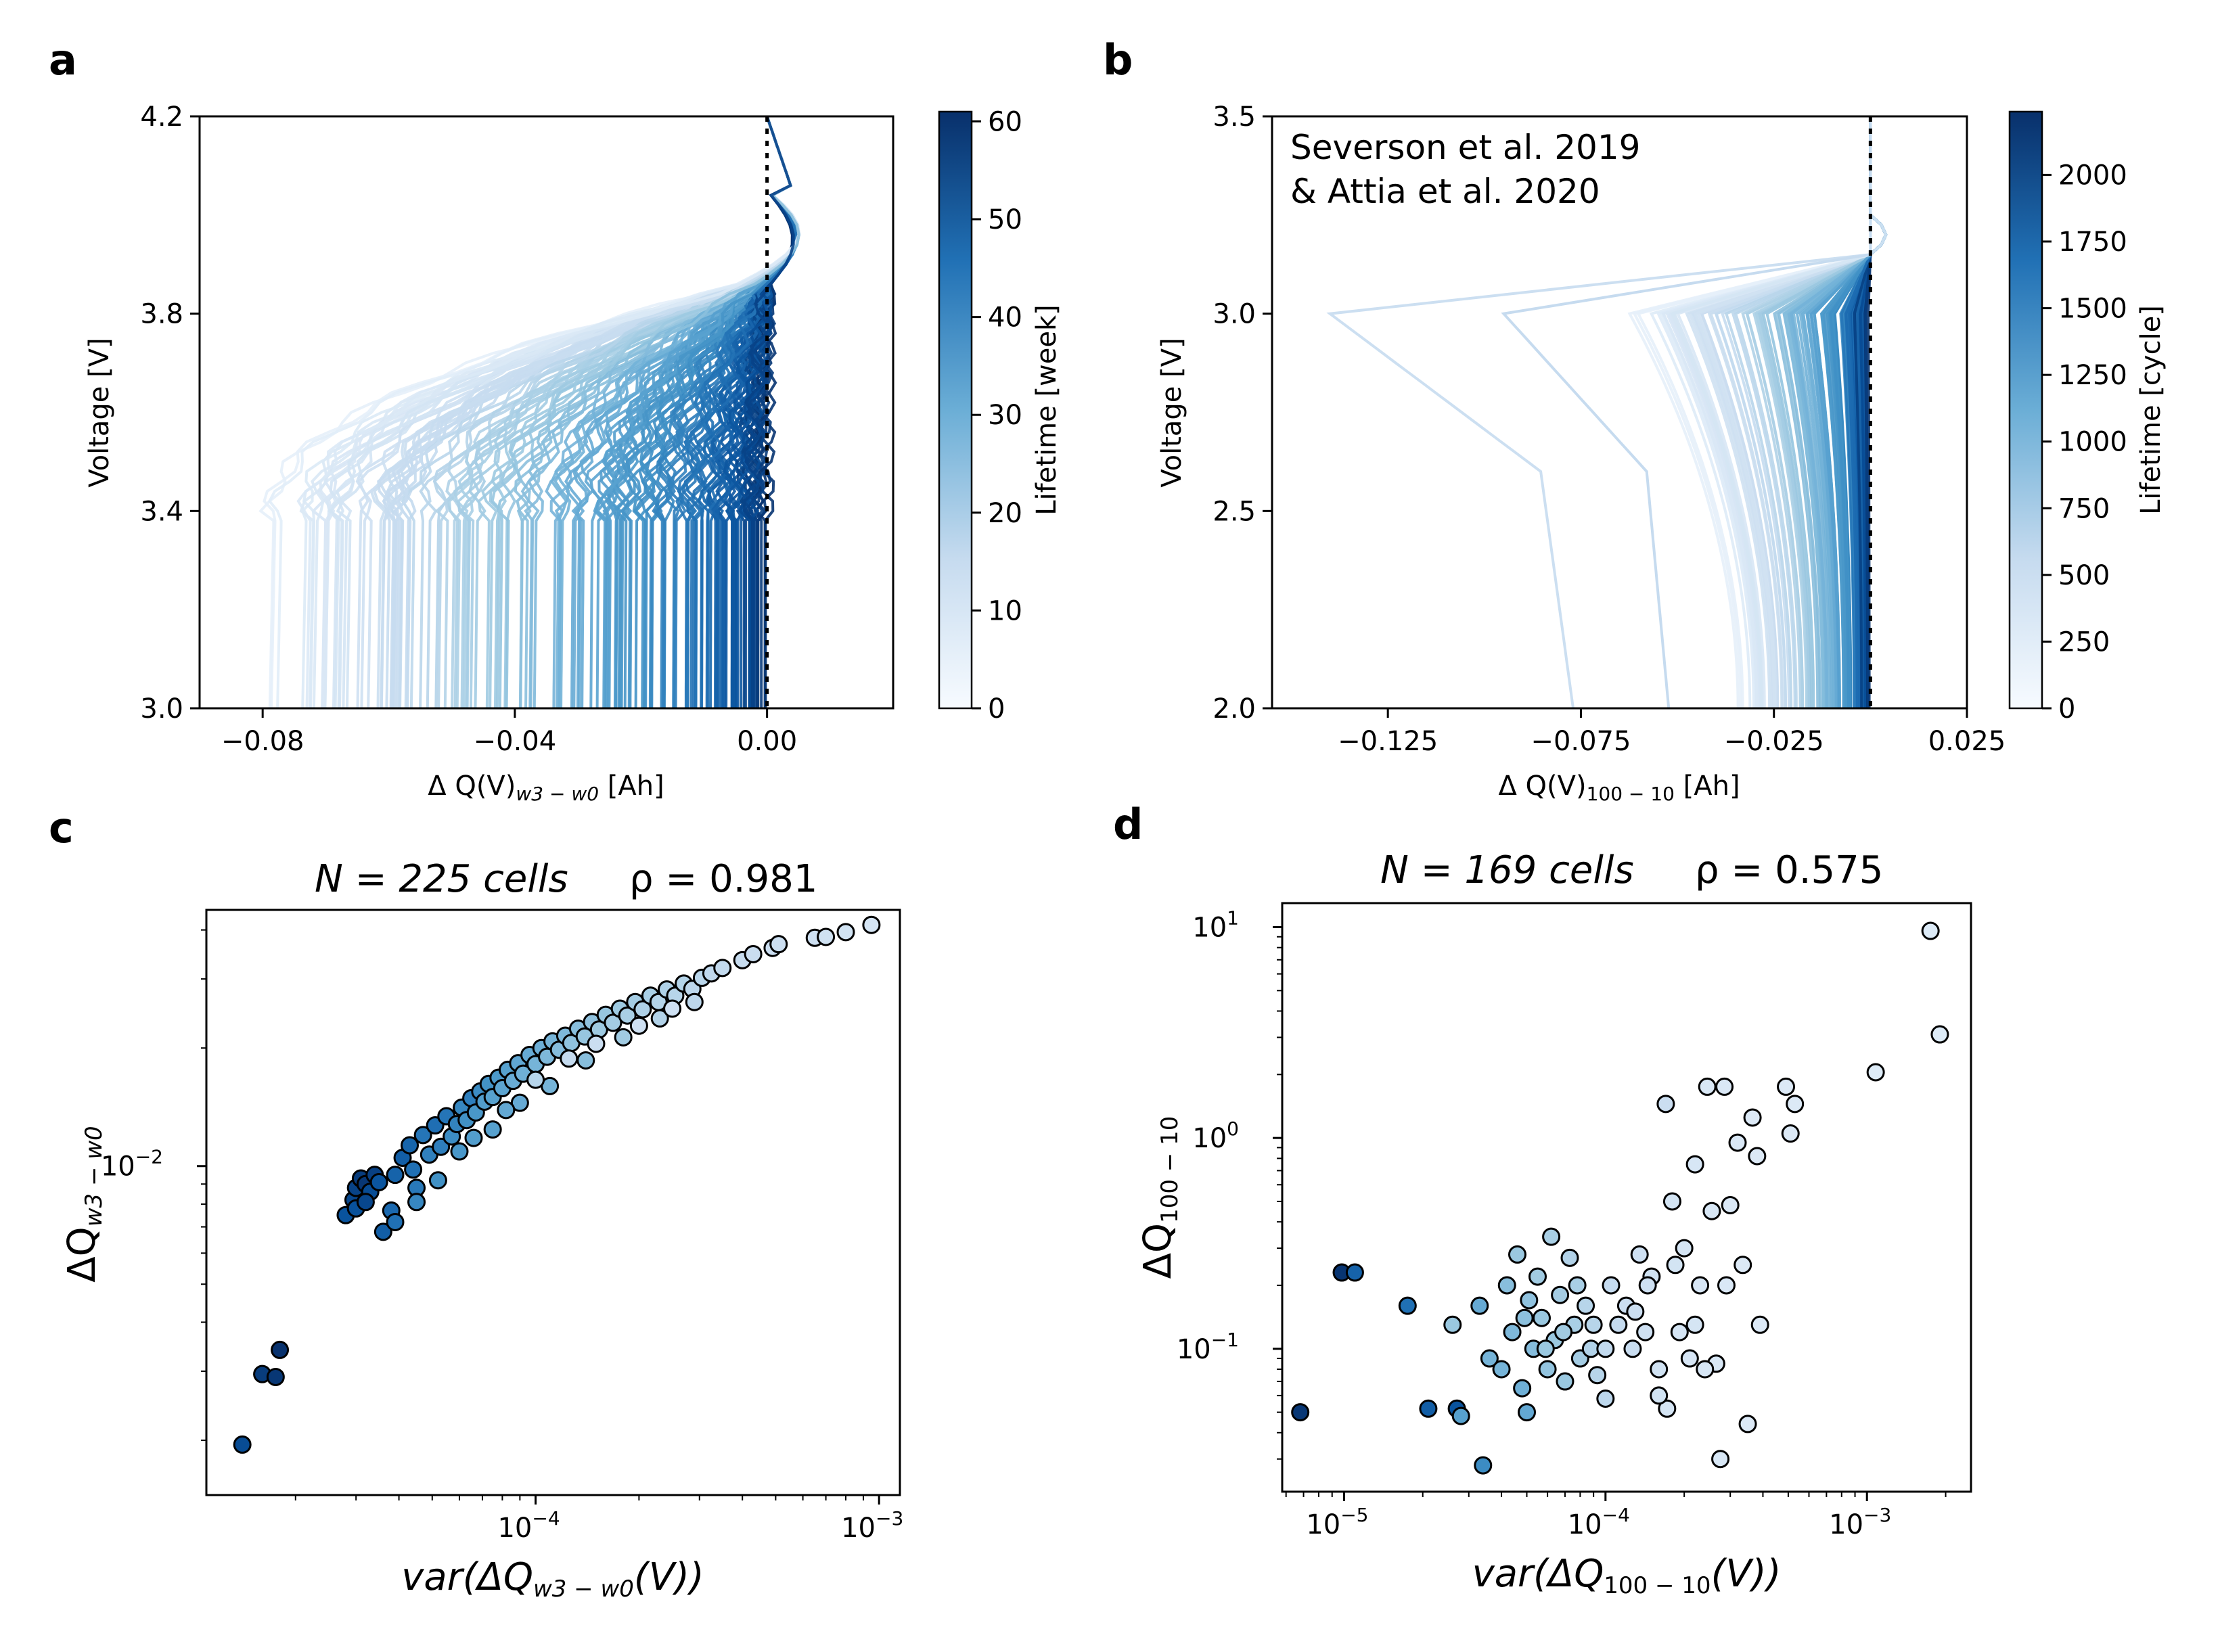 This screenshot has height=1652, width=2220. I want to click on x-tick-label: 10⁻⁵, so click(1337, 1522).